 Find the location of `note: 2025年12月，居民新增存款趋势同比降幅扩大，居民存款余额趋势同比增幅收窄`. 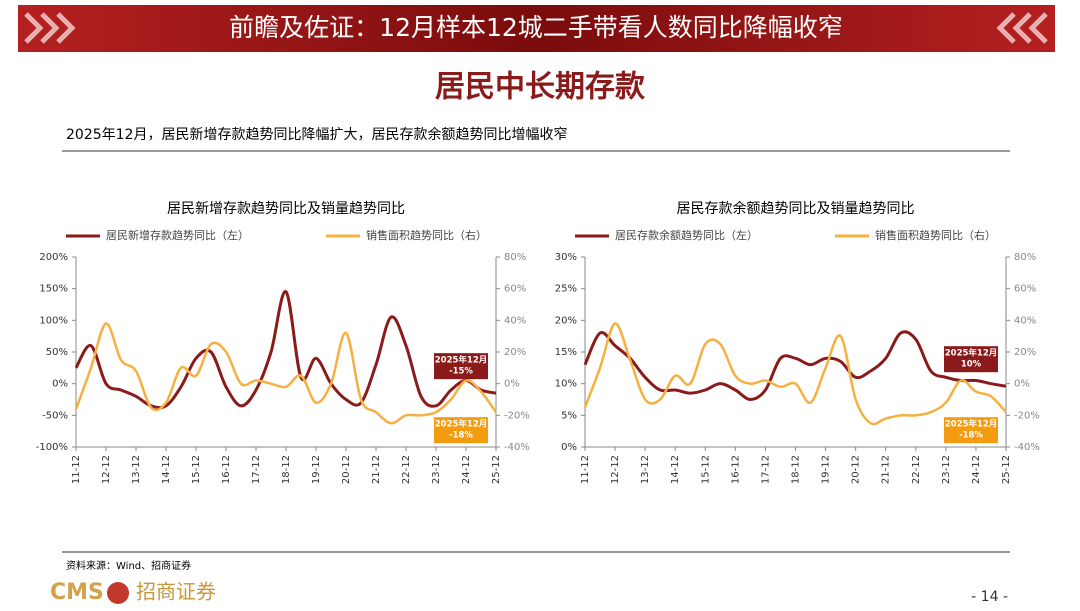

note: 2025年12月，居民新增存款趋势同比降幅扩大，居民存款余额趋势同比增幅收窄 is located at coordinates (316, 134).